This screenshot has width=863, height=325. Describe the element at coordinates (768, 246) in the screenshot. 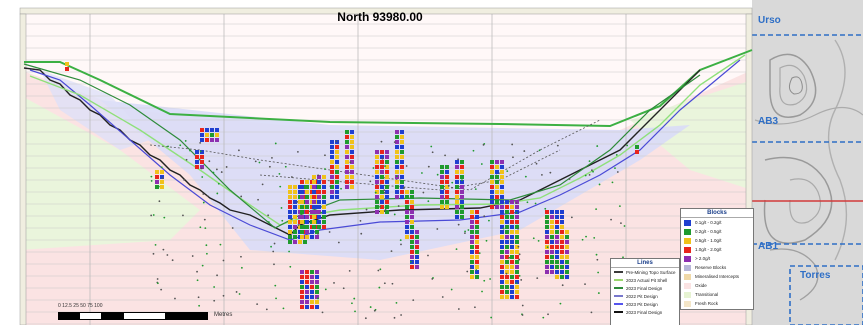

I see `zone-label-ab1: AB1` at that location.